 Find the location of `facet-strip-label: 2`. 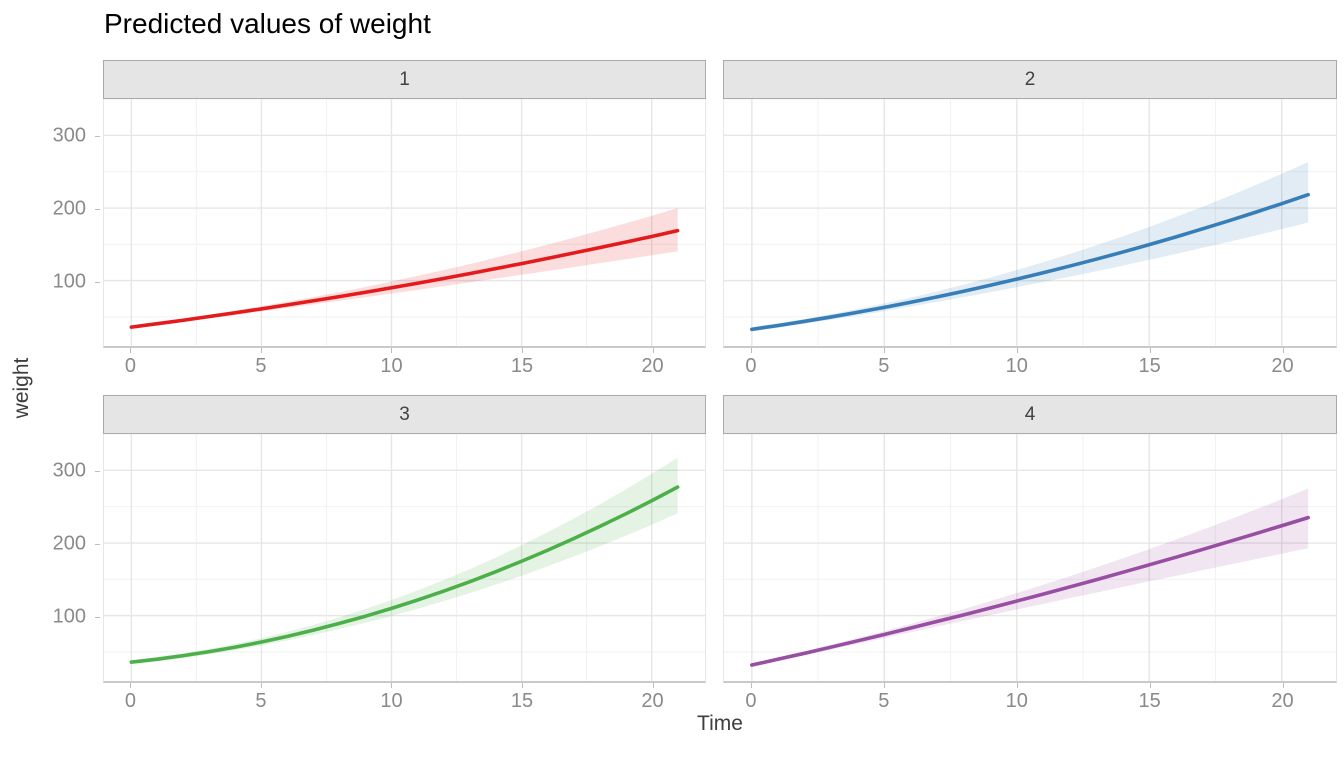

facet-strip-label: 2 is located at coordinates (1030, 79).